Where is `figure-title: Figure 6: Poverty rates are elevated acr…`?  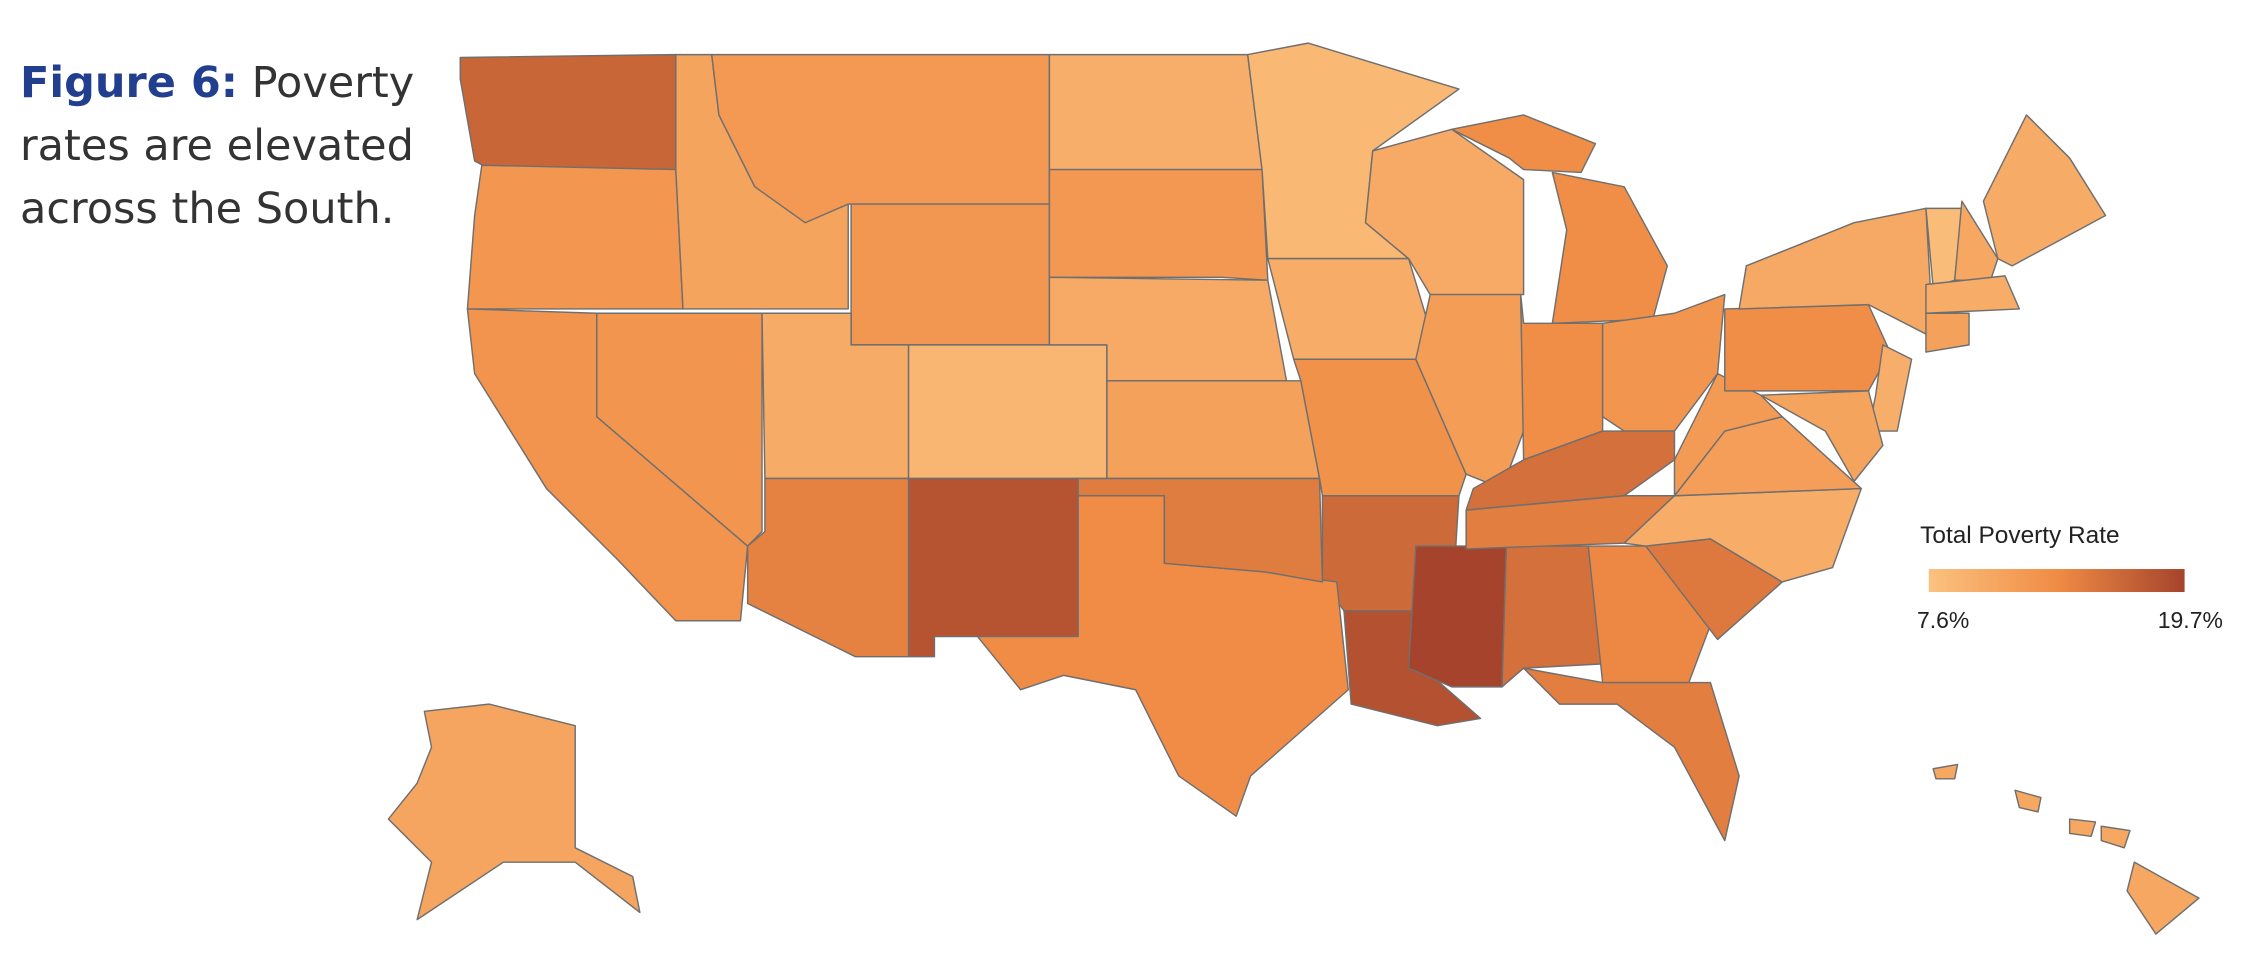
figure-title: Figure 6: Poverty rates are elevated acr… is located at coordinates (230, 146).